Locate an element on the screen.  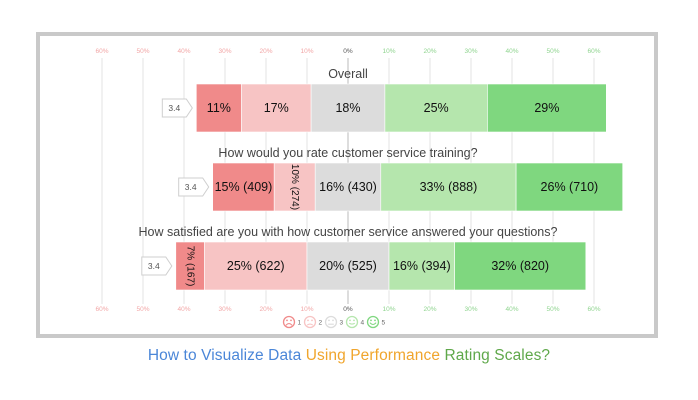
data-label: 15% (409) is located at coordinates (244, 187).